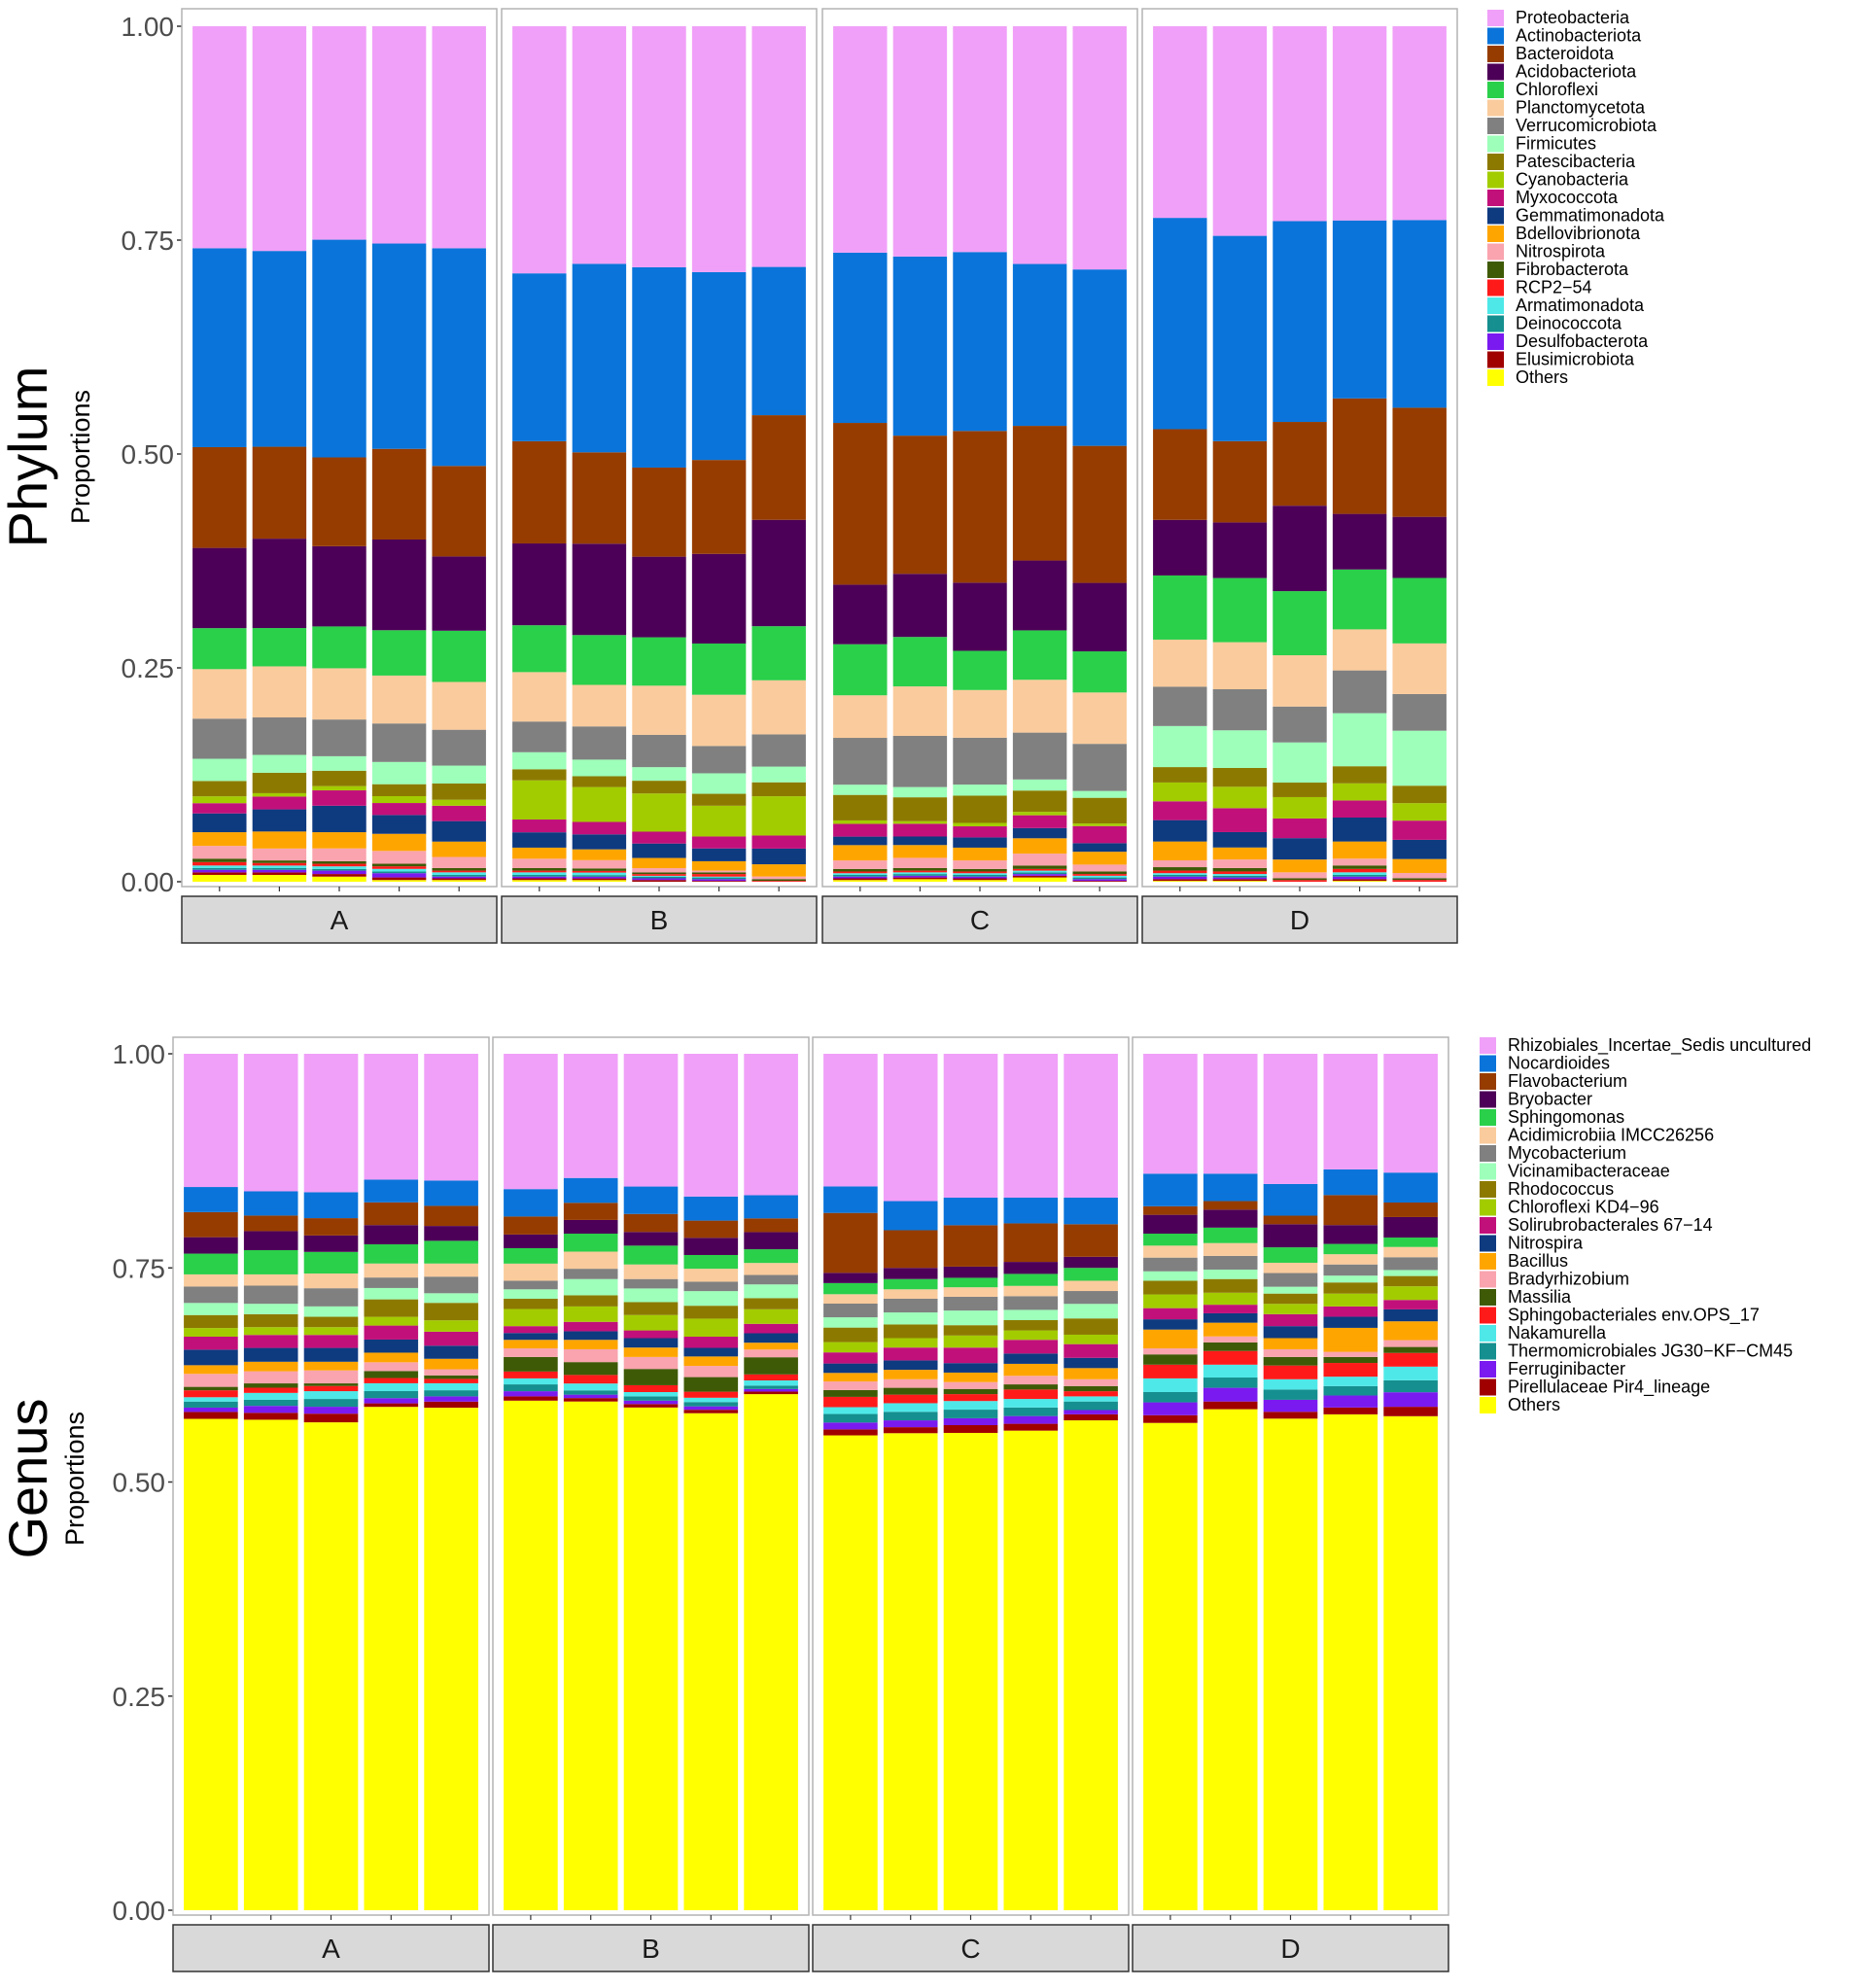 The width and height of the screenshot is (1849, 1988). Describe the element at coordinates (860, 874) in the screenshot. I see `phylum-segment-armatimonadota` at that location.